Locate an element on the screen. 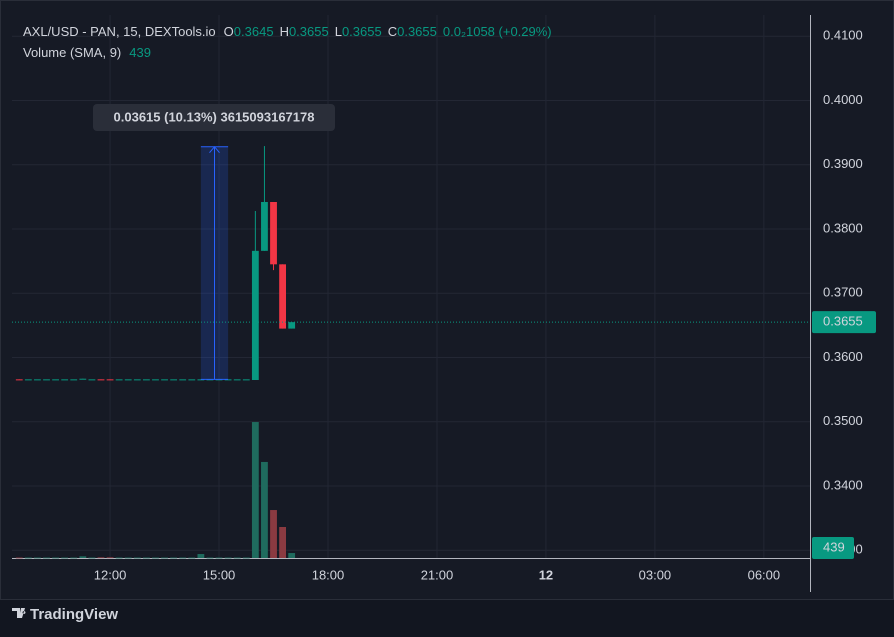  measure-tooltip is located at coordinates (214, 117).